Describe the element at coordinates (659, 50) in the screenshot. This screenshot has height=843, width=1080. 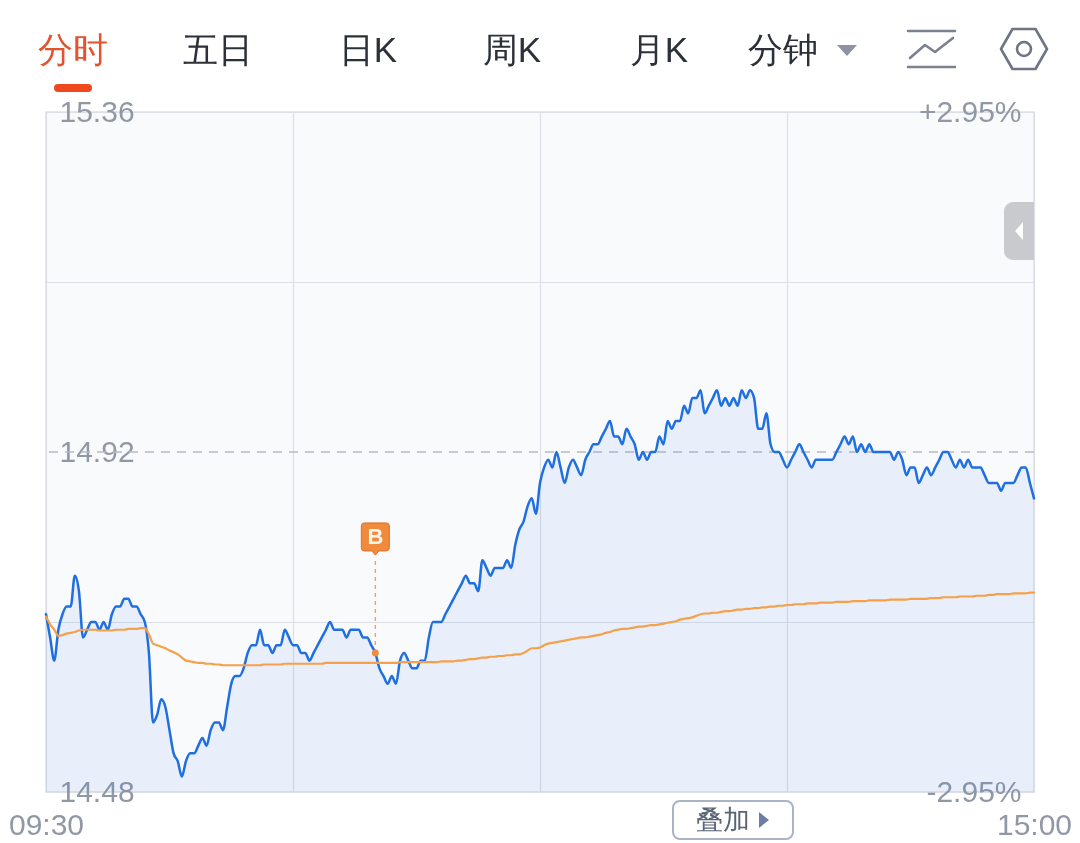
I see `text: 月K` at that location.